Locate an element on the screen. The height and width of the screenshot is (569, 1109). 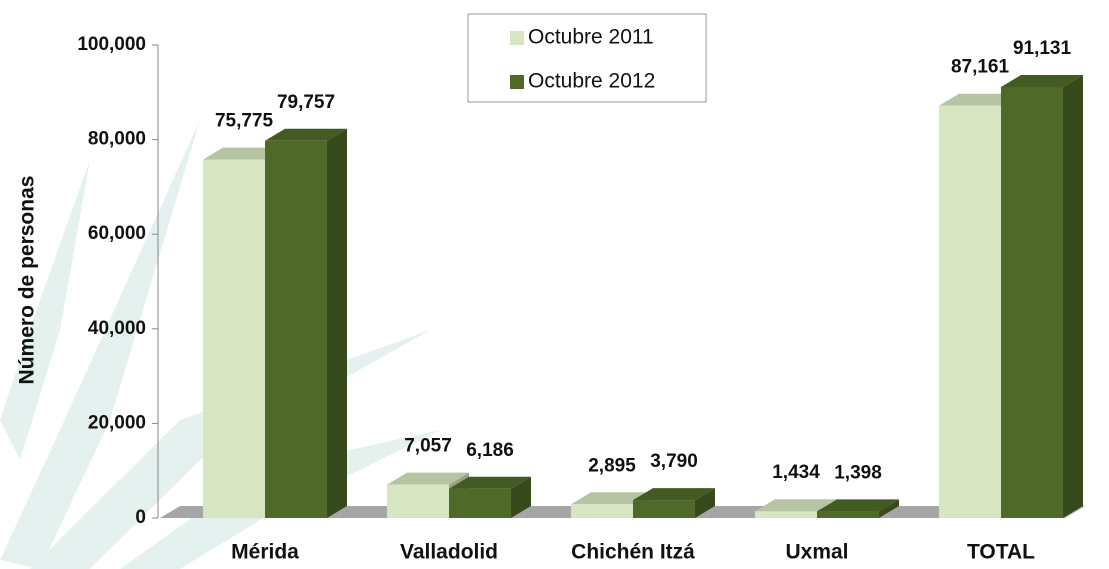
value-label: 87,161 is located at coordinates (980, 67).